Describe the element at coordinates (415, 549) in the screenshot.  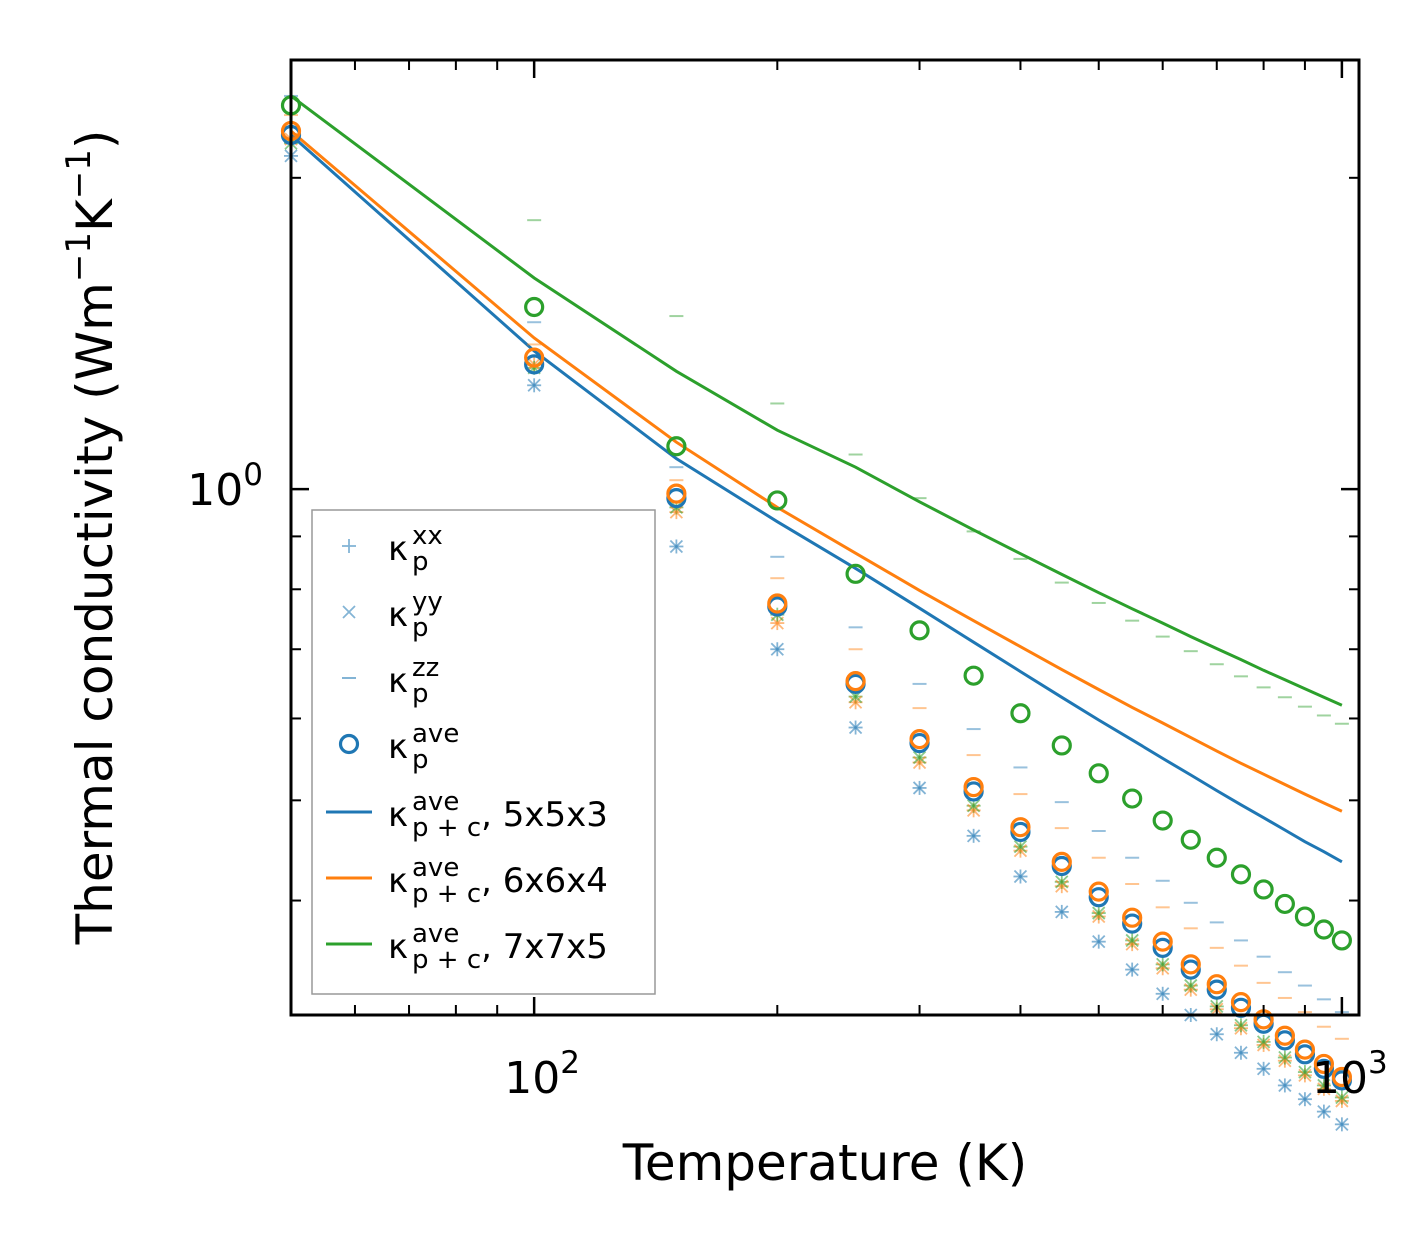
I see `legend-entry-label: κ xx p` at that location.